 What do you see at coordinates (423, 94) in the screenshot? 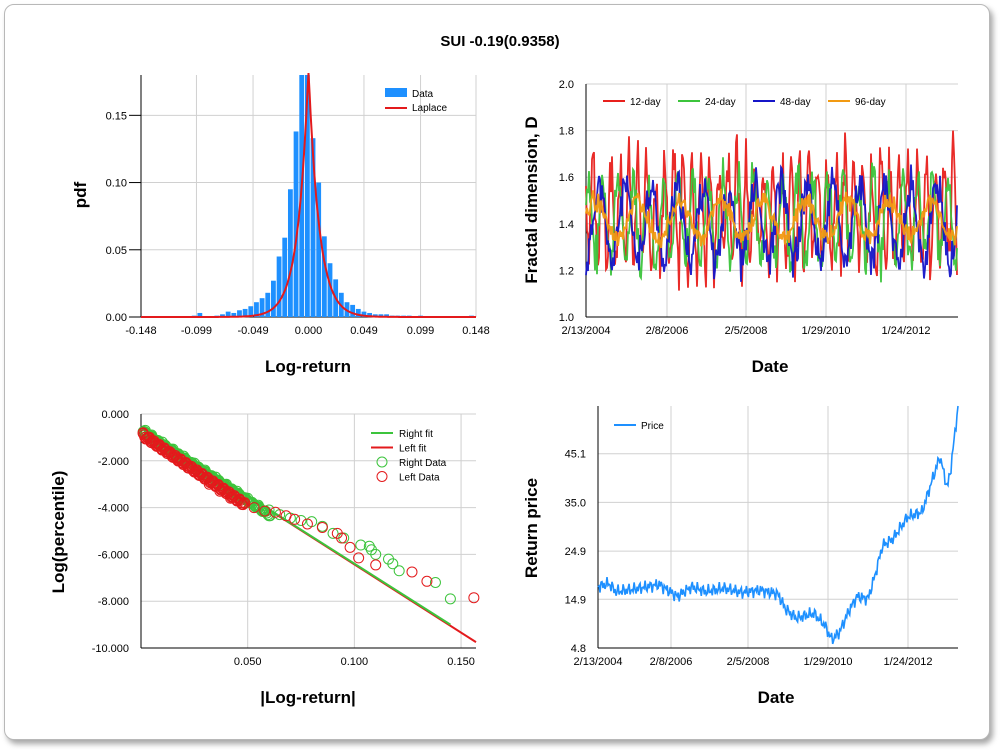
I see `pdf-legend-data: Data` at bounding box center [423, 94].